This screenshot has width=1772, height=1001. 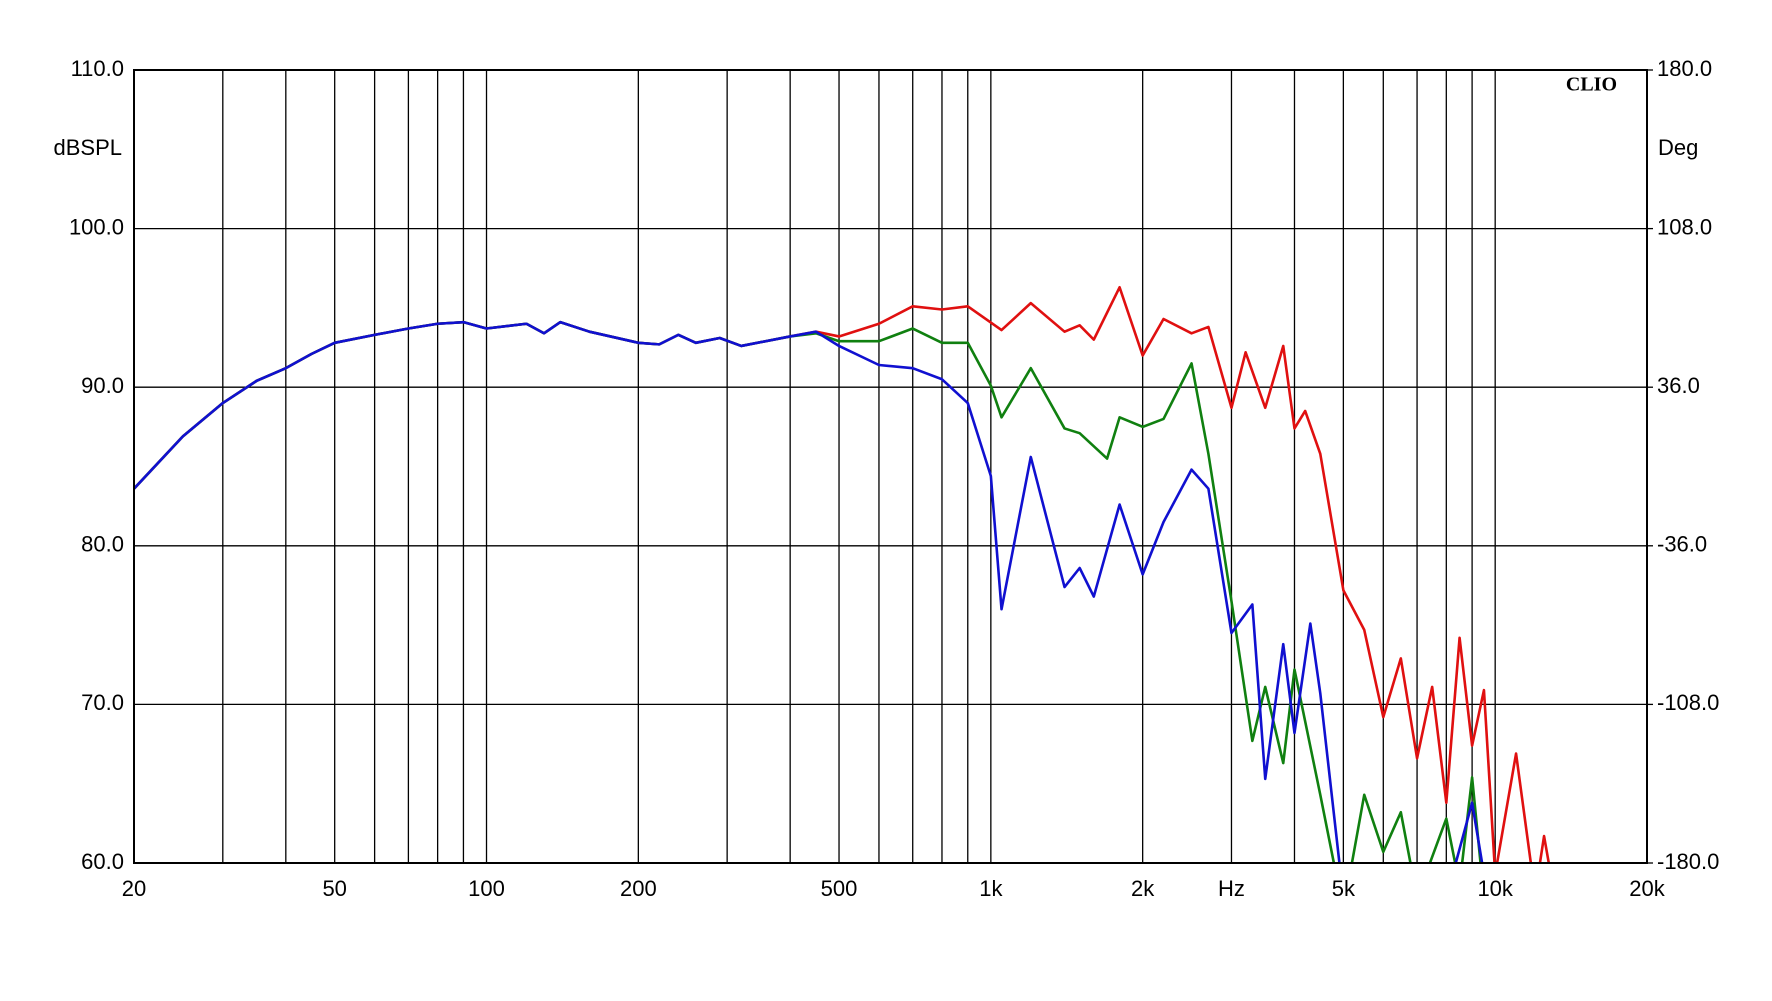 I want to click on y-tick-label: 110.0, so click(x=97, y=68).